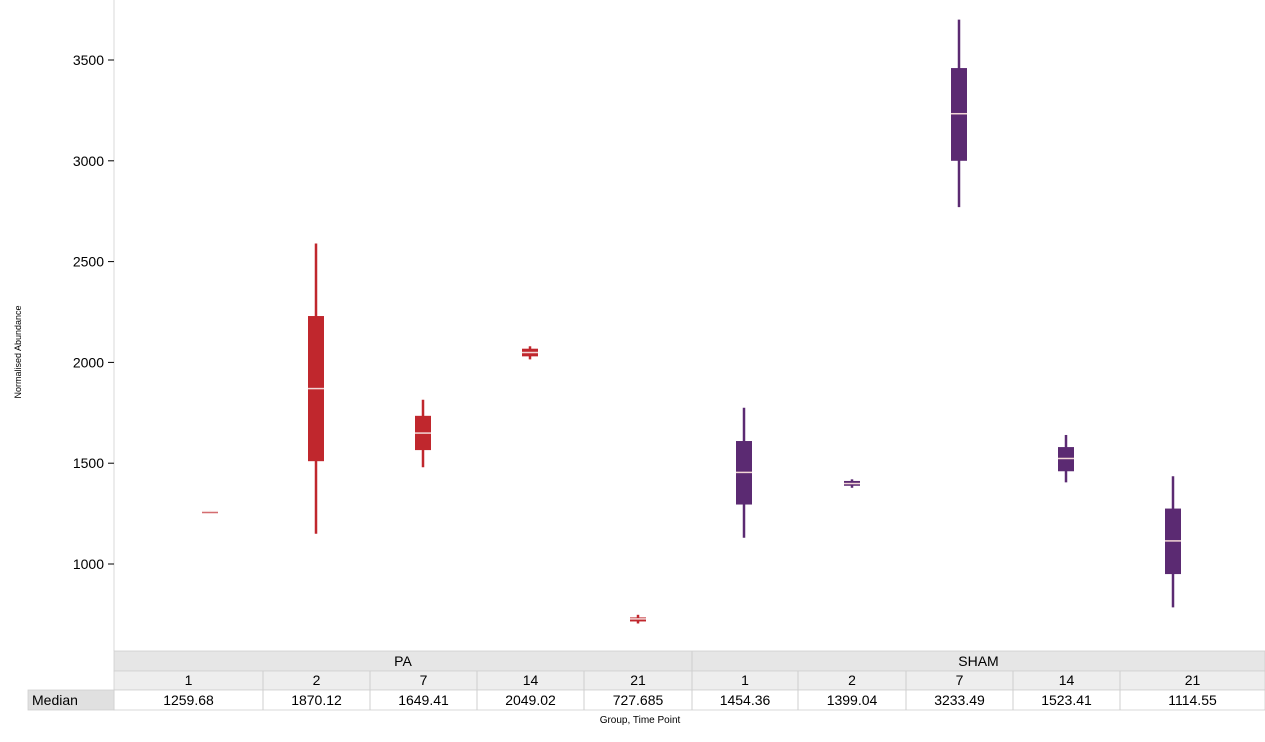  Describe the element at coordinates (852, 700) in the screenshot. I see `median-value: 1399.04` at that location.